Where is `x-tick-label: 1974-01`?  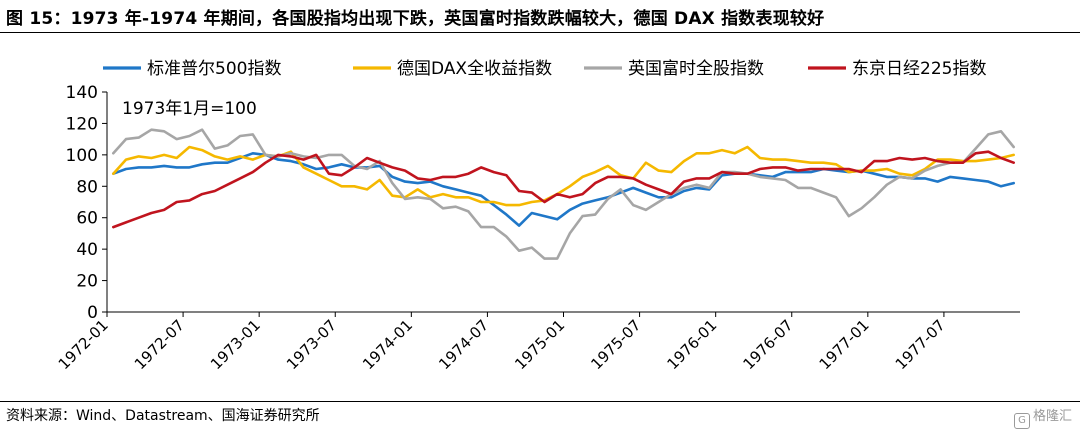
x-tick-label: 1974-01 is located at coordinates (387, 344).